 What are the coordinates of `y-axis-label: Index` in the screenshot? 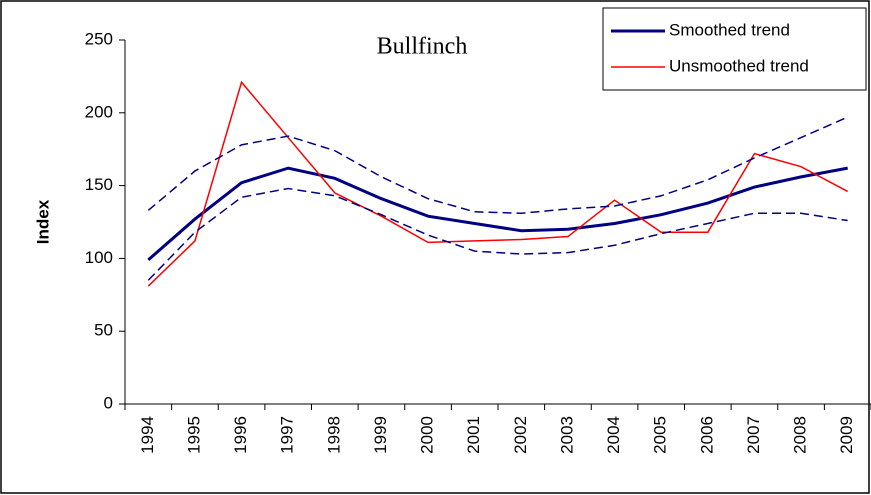 It's located at (42, 221).